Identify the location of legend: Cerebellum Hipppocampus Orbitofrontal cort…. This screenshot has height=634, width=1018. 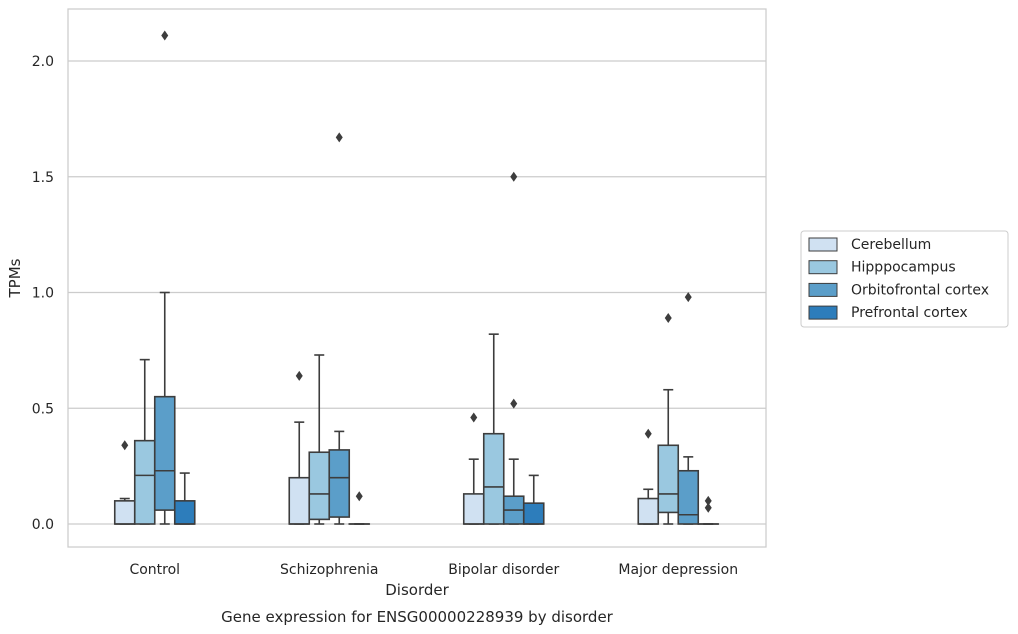
(904, 279).